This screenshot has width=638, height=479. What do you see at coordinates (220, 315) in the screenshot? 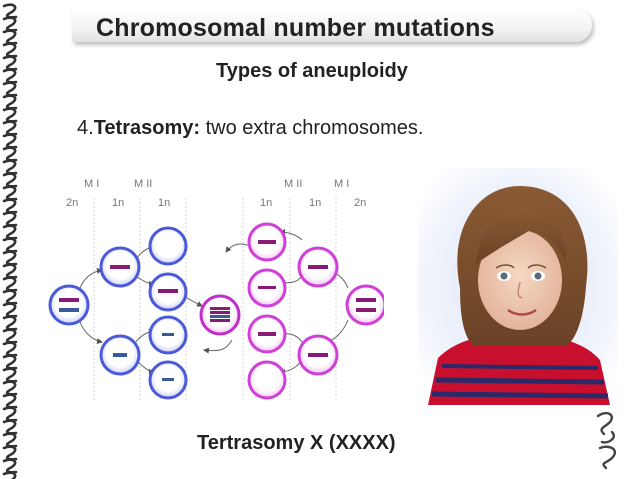
I see `zygote-tetrasomic` at bounding box center [220, 315].